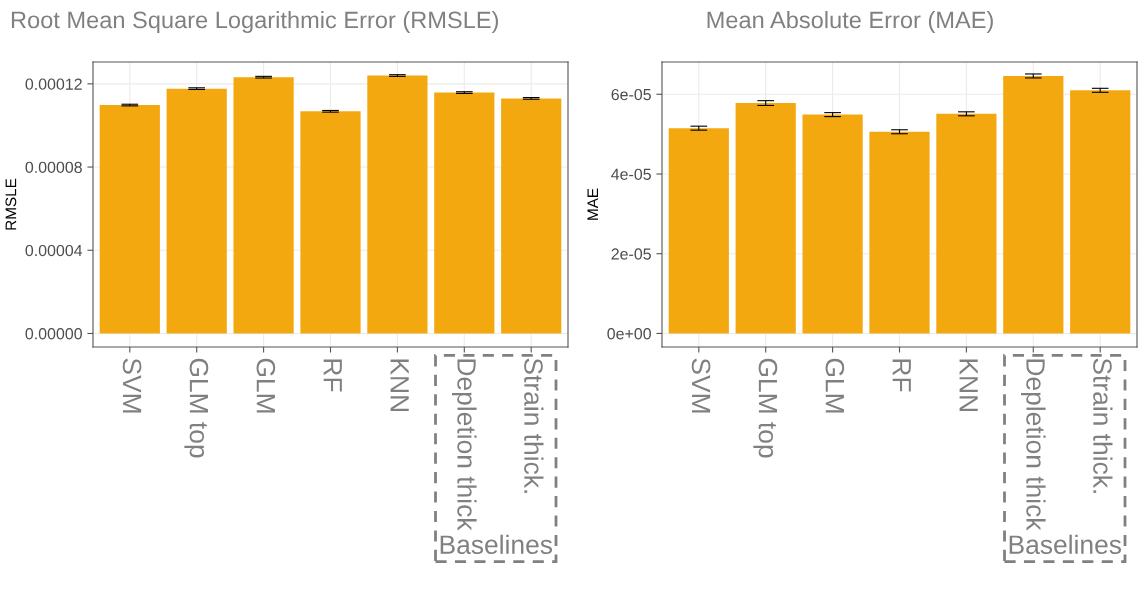  What do you see at coordinates (850, 21) in the screenshot?
I see `chart-title: Mean Absolute Error (MAE)` at bounding box center [850, 21].